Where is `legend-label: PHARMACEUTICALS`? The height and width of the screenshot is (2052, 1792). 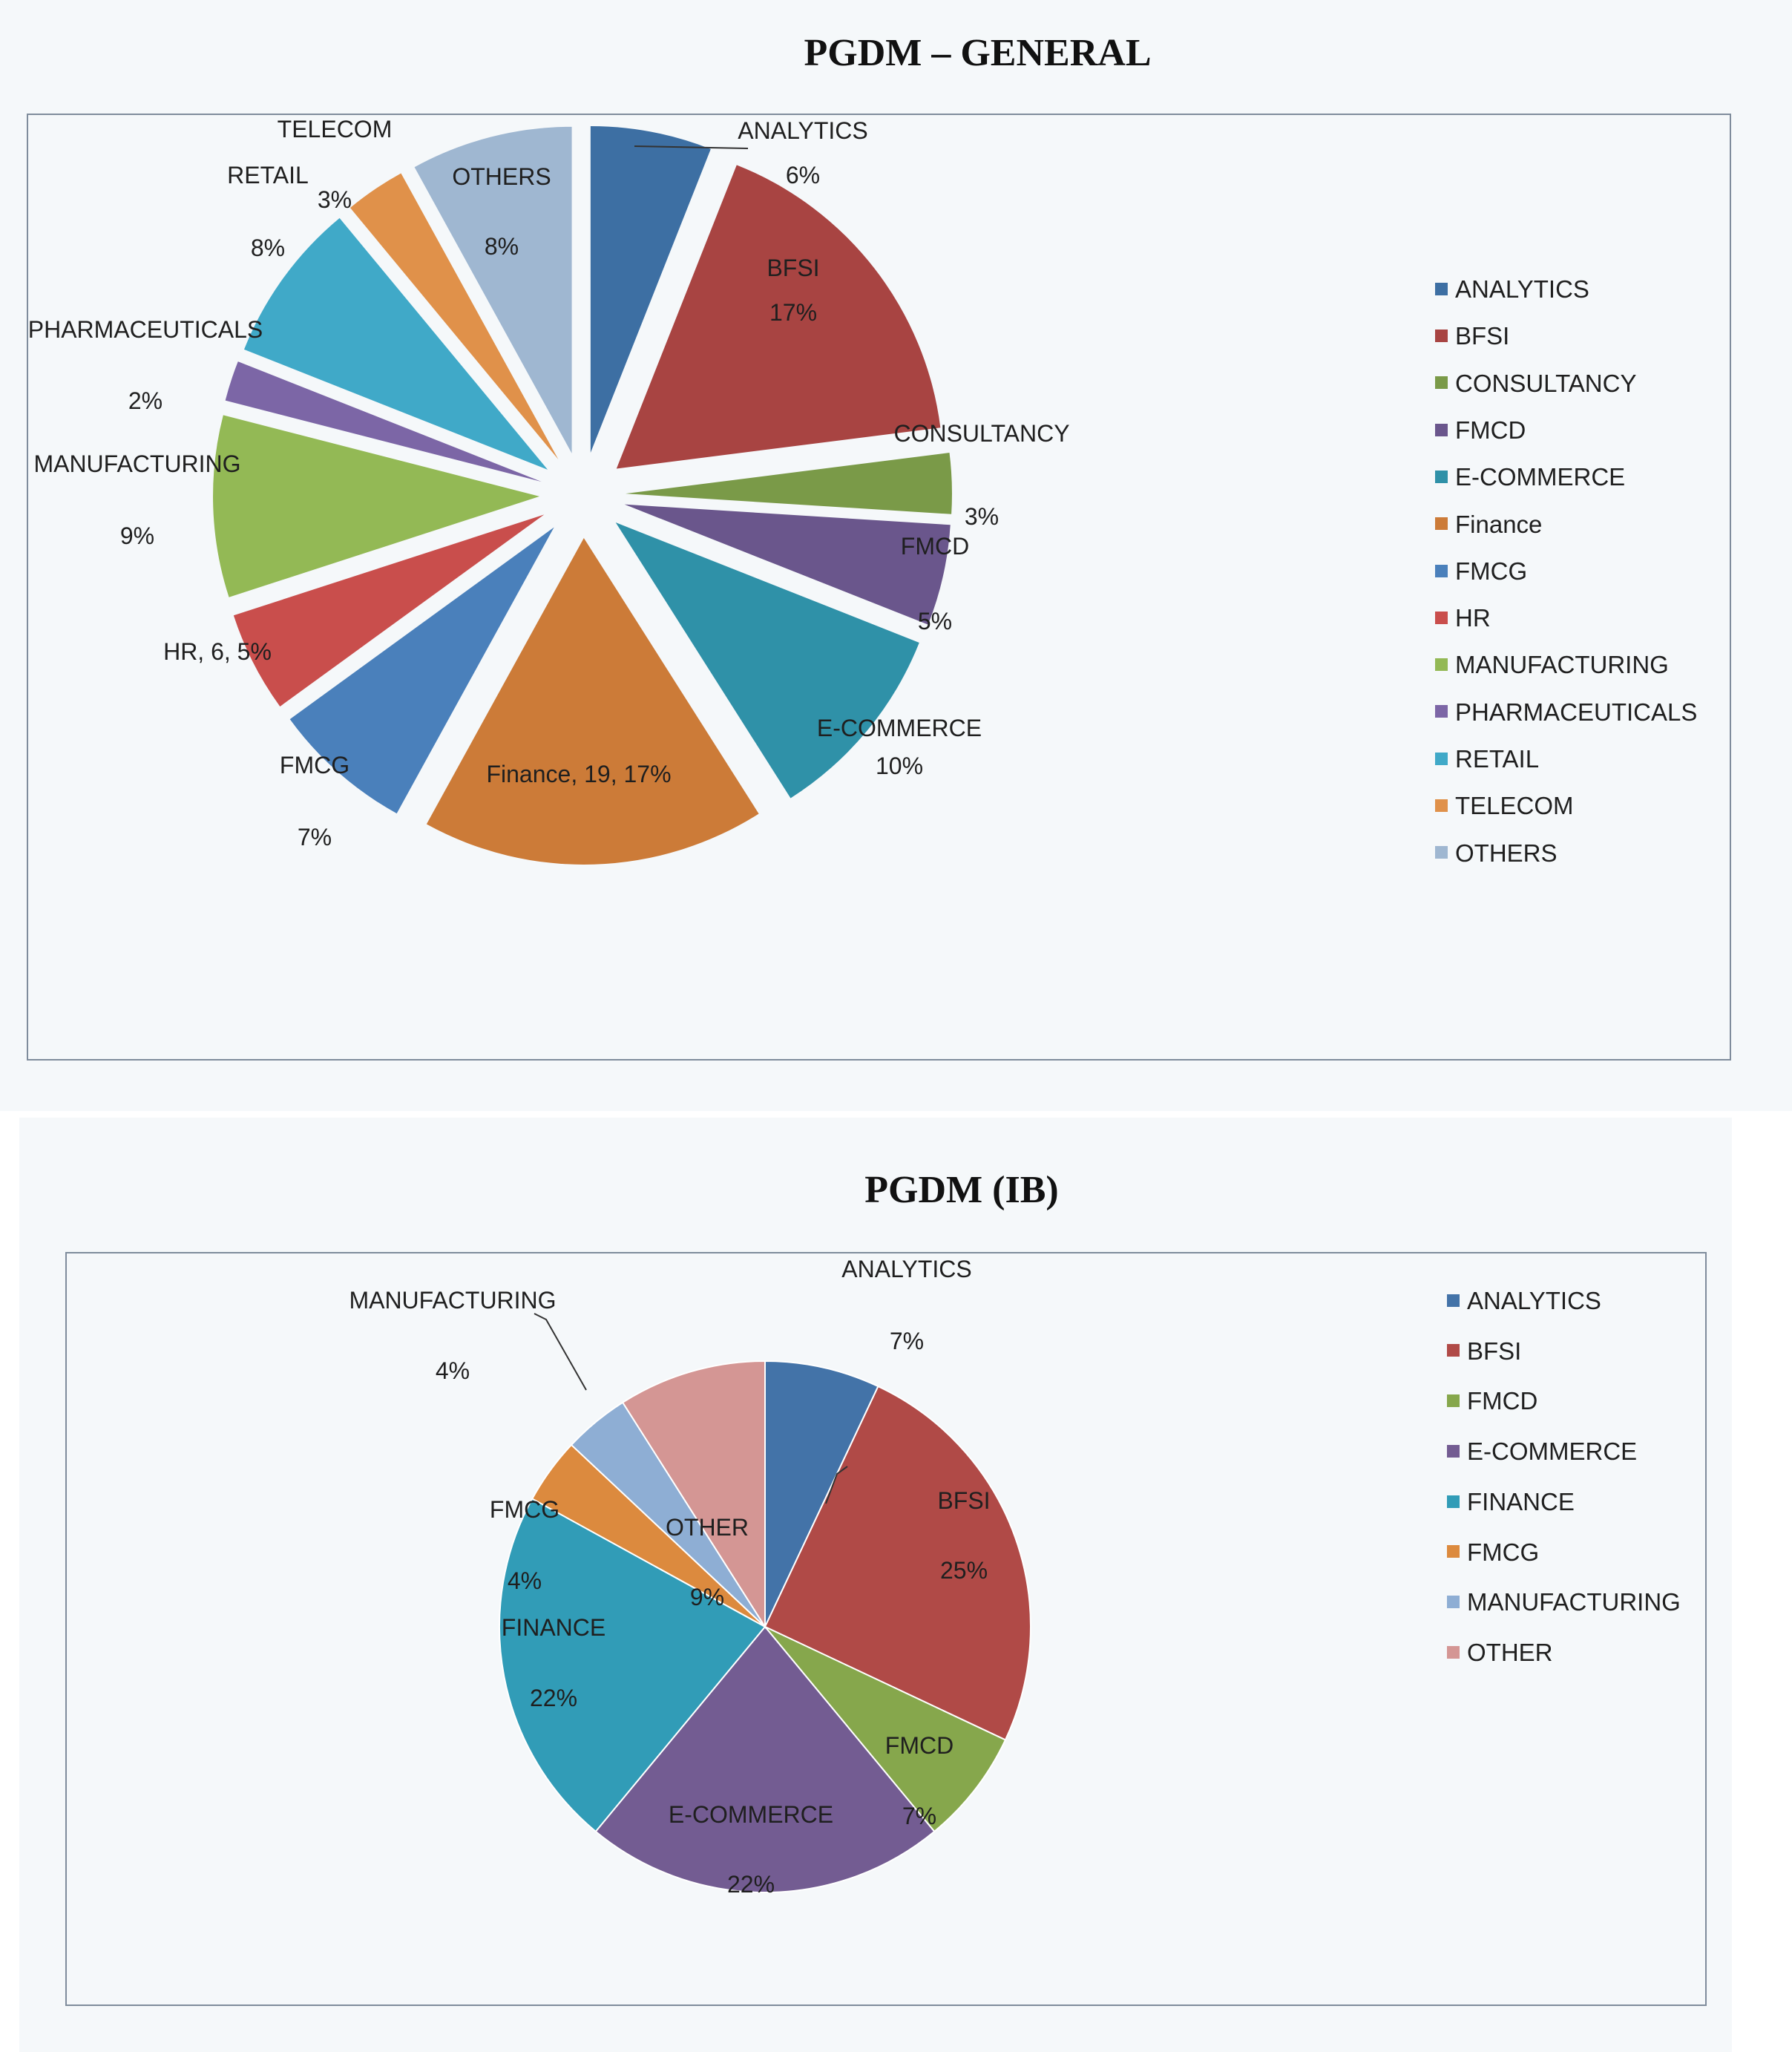
legend-label: PHARMACEUTICALS is located at coordinates (1576, 712).